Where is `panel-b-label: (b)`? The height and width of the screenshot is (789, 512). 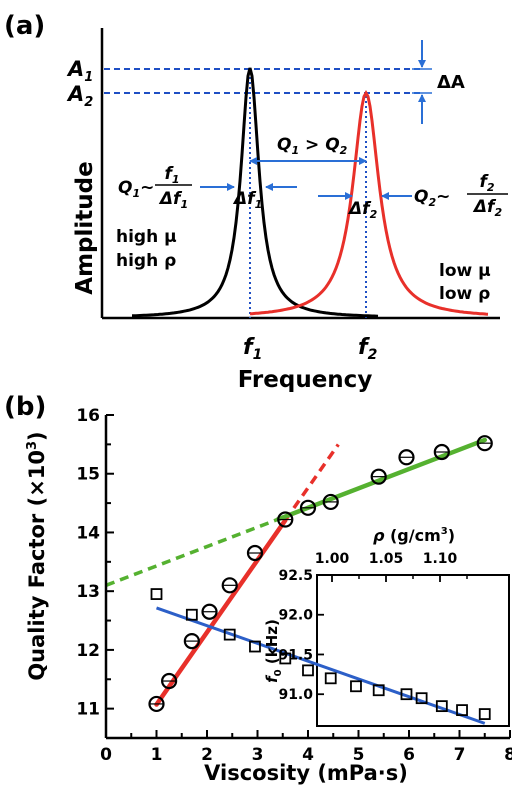
panel-b-label: (b) is located at coordinates (25, 407).